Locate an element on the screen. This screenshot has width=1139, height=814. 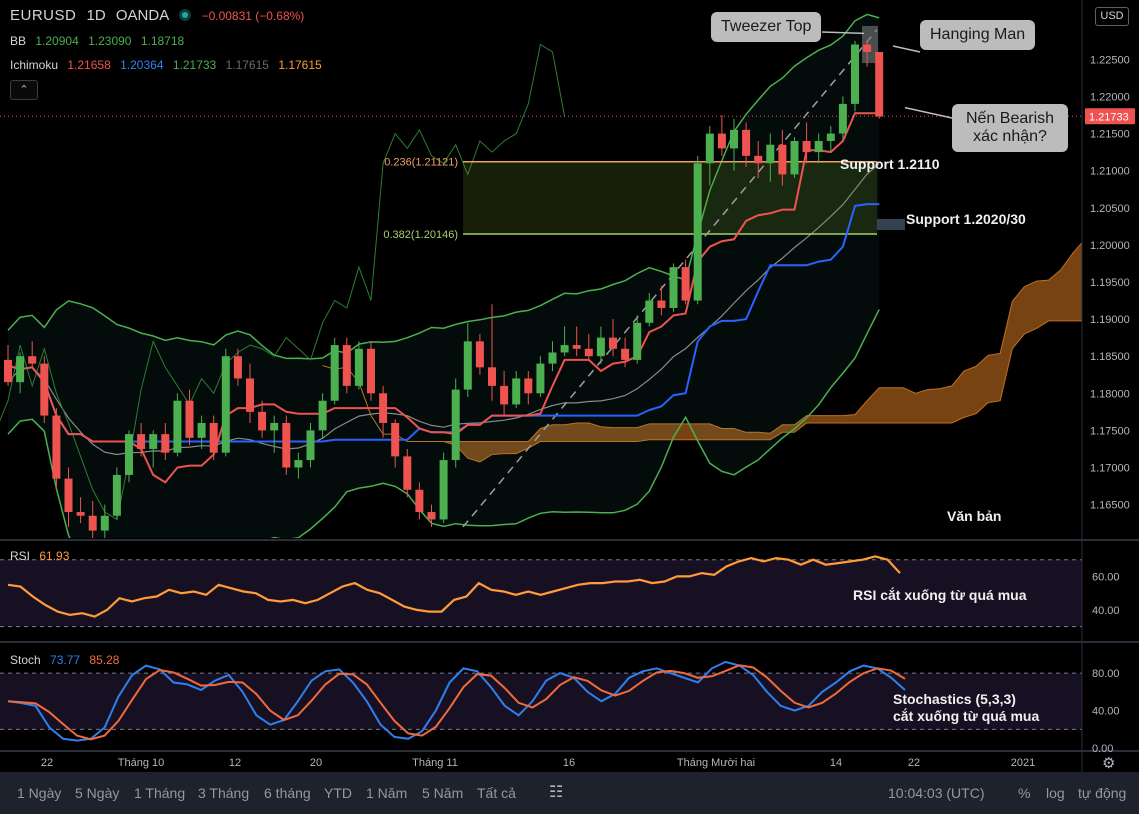
stoch-tick: 0.00 is located at coordinates (1102, 749).